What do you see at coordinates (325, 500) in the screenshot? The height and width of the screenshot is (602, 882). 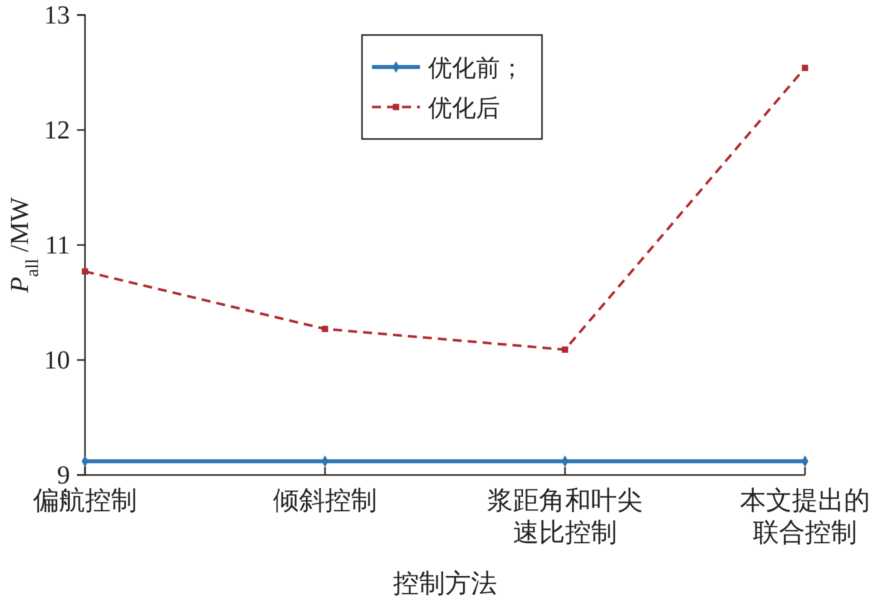 I see `x-tick-label: 倾斜控制` at bounding box center [325, 500].